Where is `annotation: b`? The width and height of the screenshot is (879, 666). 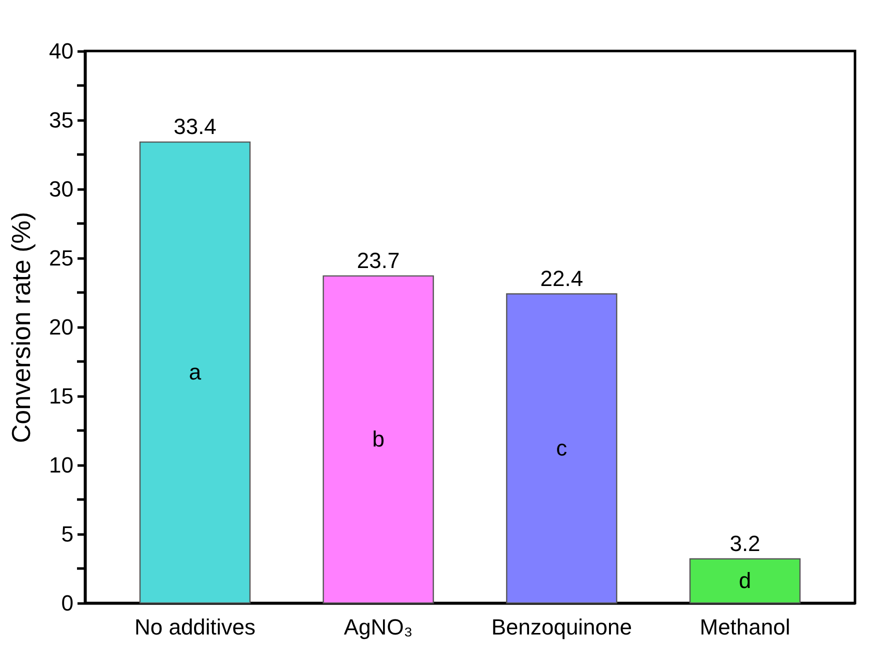 annotation: b is located at coordinates (378, 439).